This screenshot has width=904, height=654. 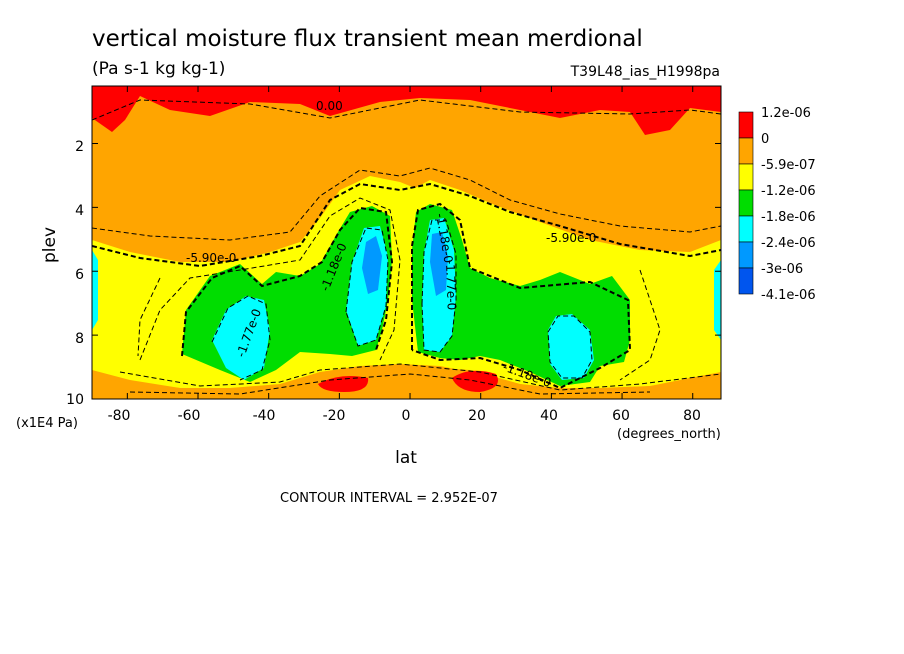 I want to click on contour-label: 0.00, so click(x=329, y=106).